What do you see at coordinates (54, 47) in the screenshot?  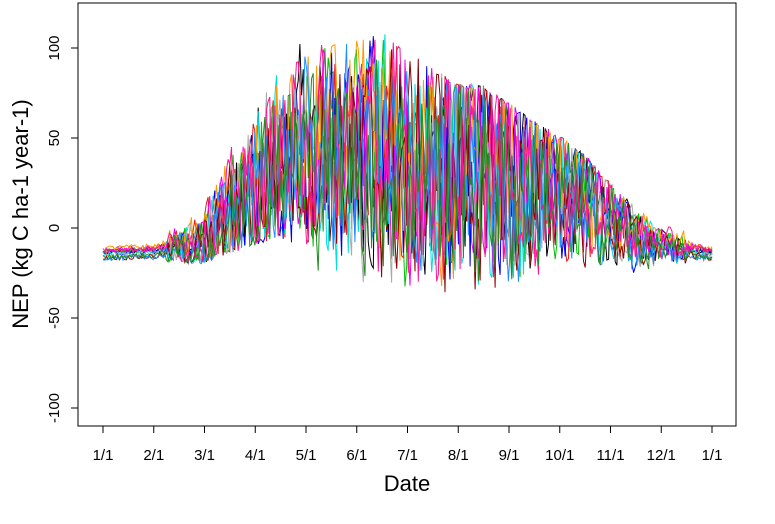 I see `y-tick-label: 100` at bounding box center [54, 47].